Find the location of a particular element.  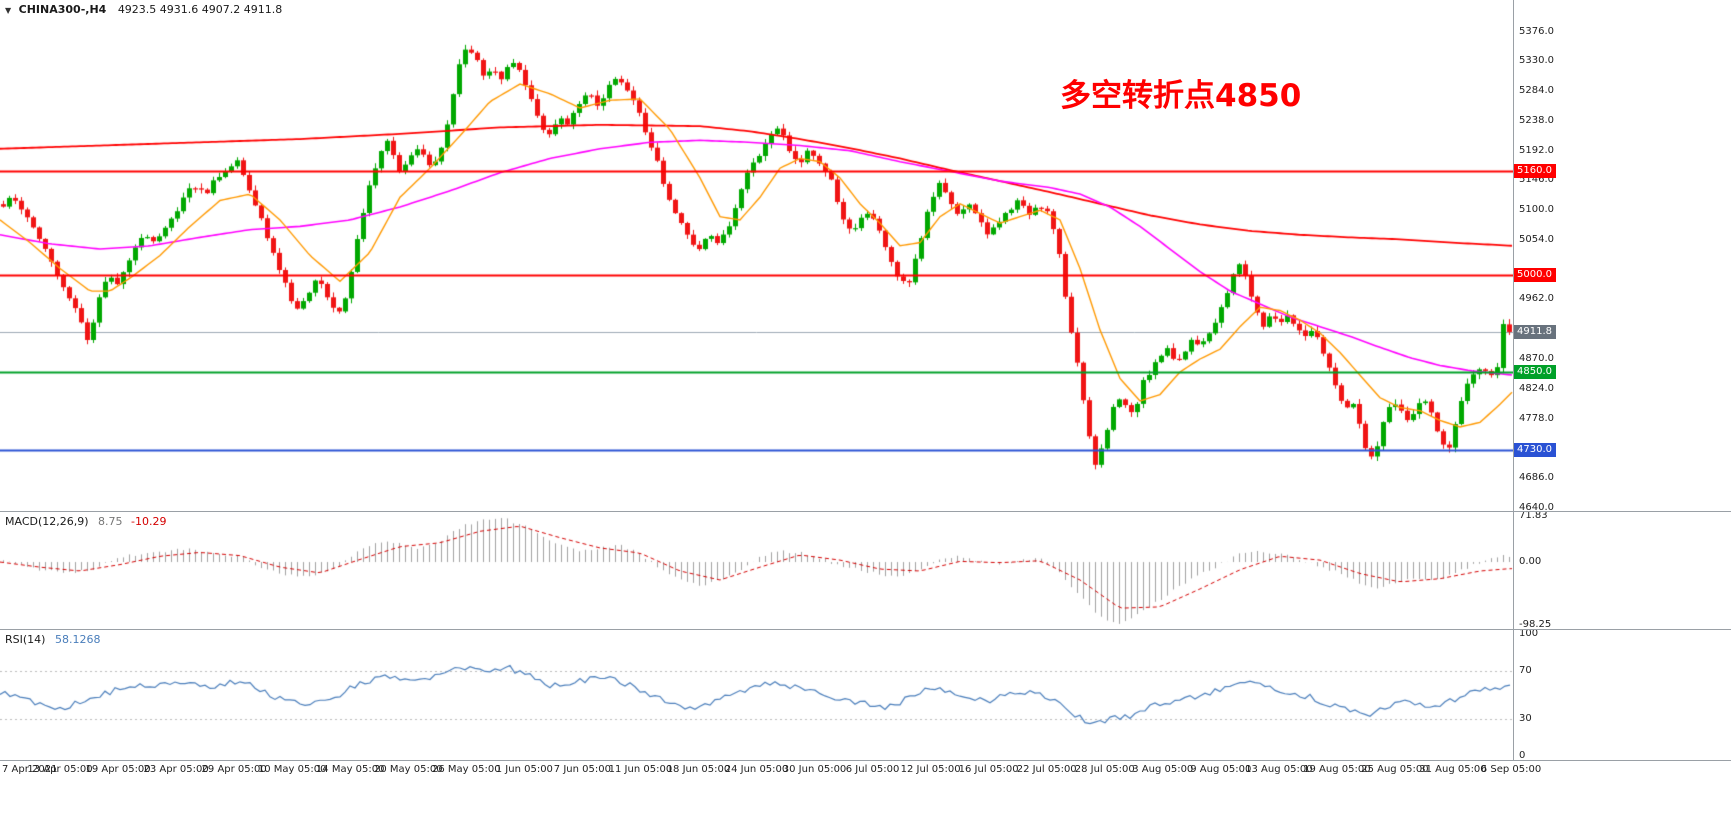

price-tick-label: 5146.0 is located at coordinates (1536, 180).